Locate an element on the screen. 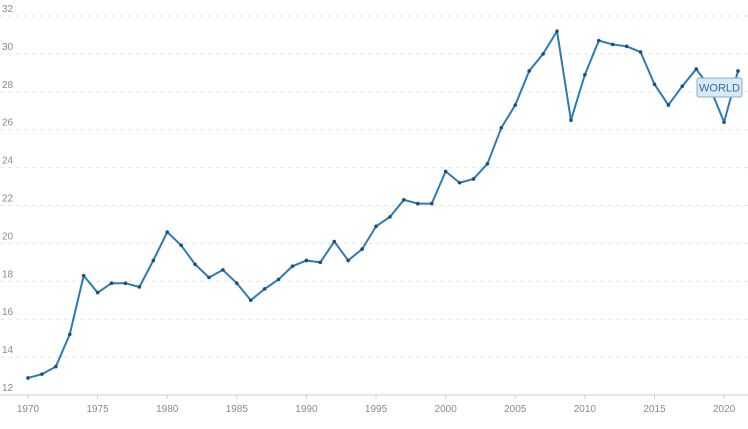  y-tick-label: 18 is located at coordinates (8, 274).